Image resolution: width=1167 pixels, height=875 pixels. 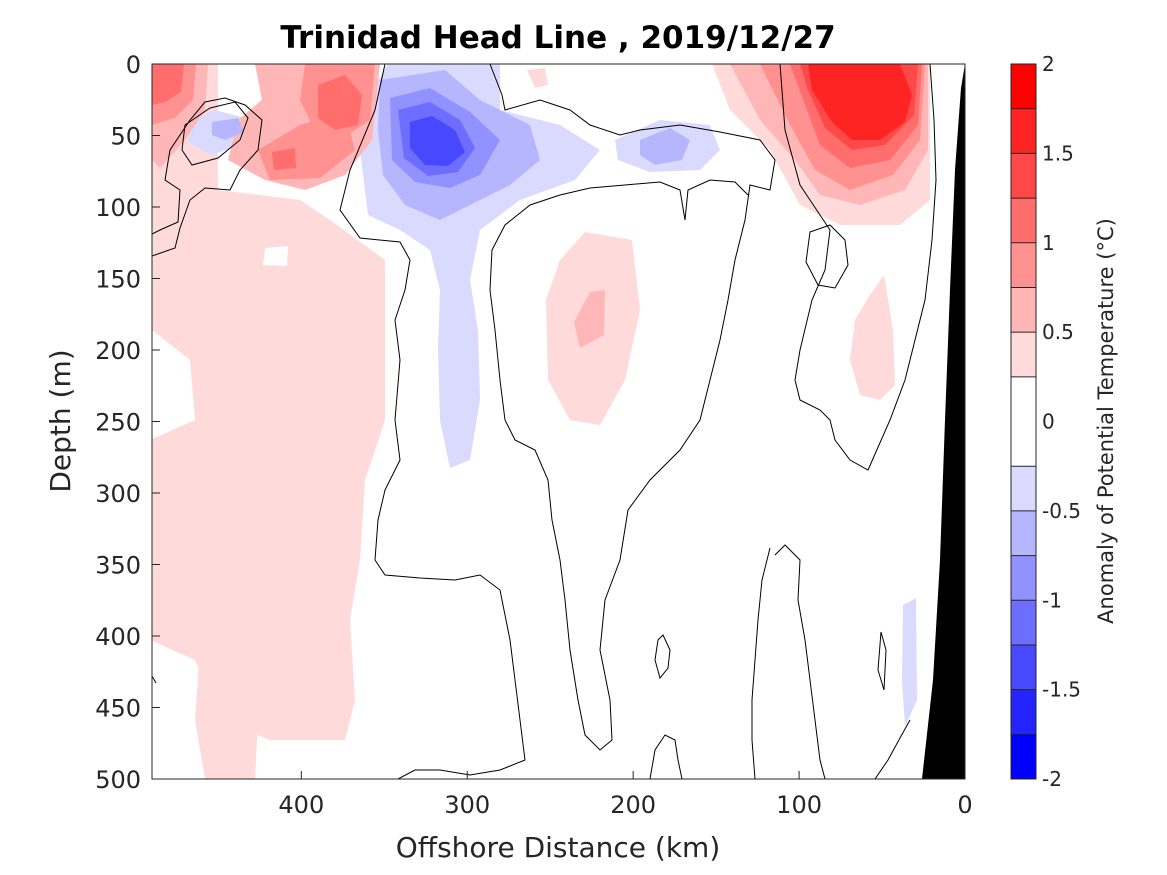 What do you see at coordinates (537, 78) in the screenshot?
I see `warm-region-small-surface` at bounding box center [537, 78].